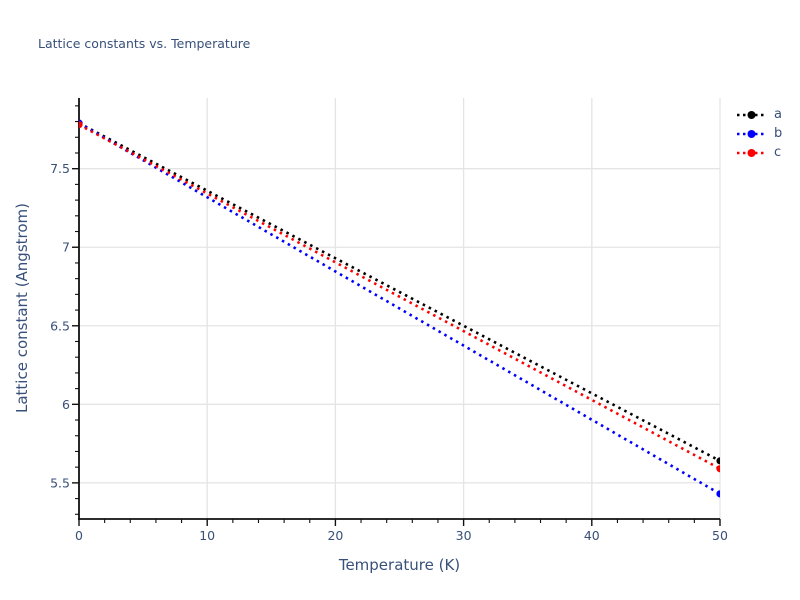 This screenshot has height=600, width=800. What do you see at coordinates (778, 133) in the screenshot?
I see `legend-label-b: b` at bounding box center [778, 133].